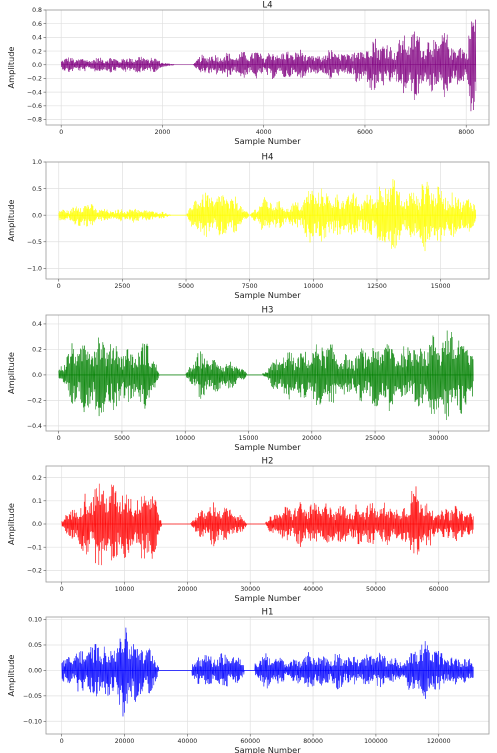  I want to click on x-tick-label: 7500, so click(250, 286).